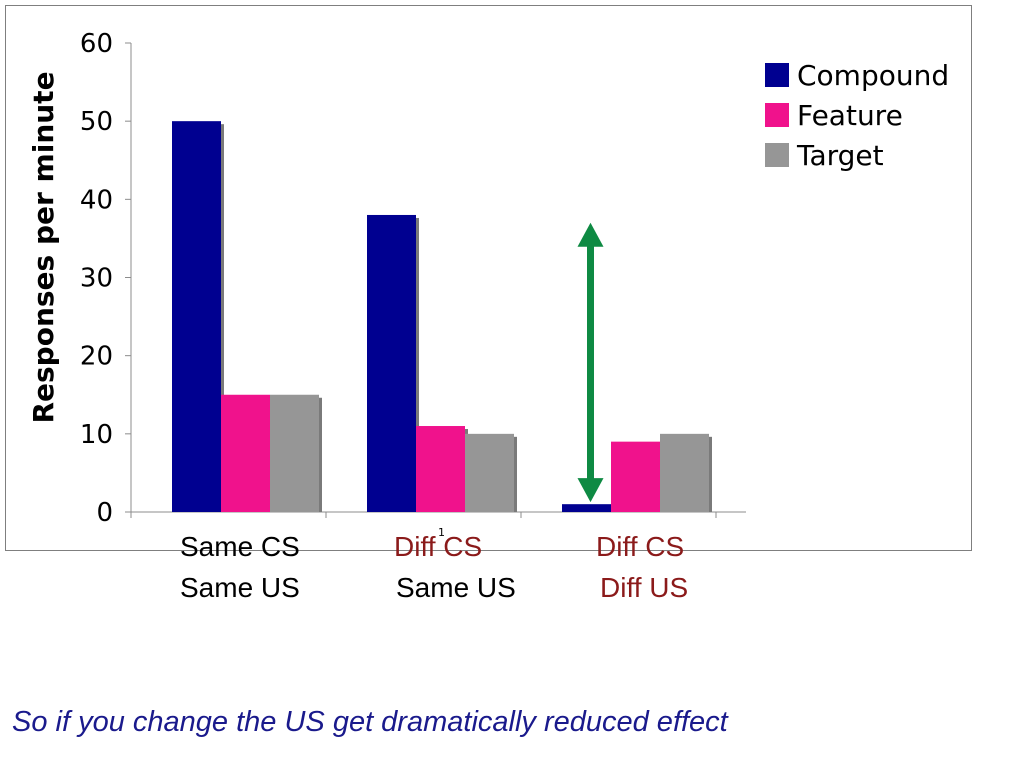 The width and height of the screenshot is (1024, 768). What do you see at coordinates (96, 357) in the screenshot?
I see `y-tick-label: 20` at bounding box center [96, 357].